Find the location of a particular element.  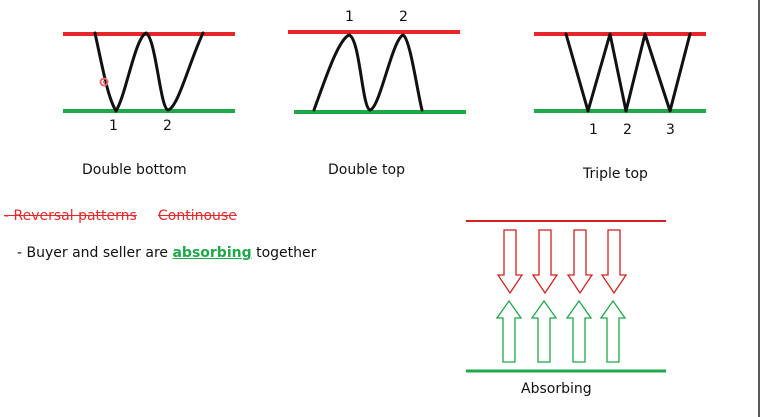

absorbing-label: Absorbing is located at coordinates (556, 389).